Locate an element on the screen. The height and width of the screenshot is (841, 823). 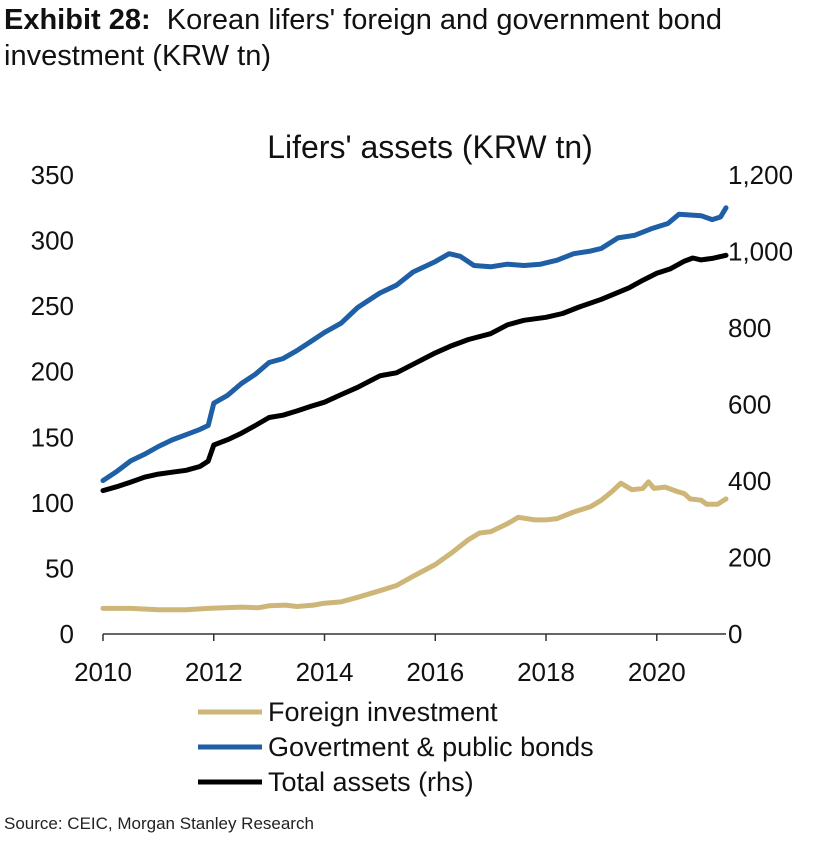
y-left-tick-label: 300 is located at coordinates (52, 241).